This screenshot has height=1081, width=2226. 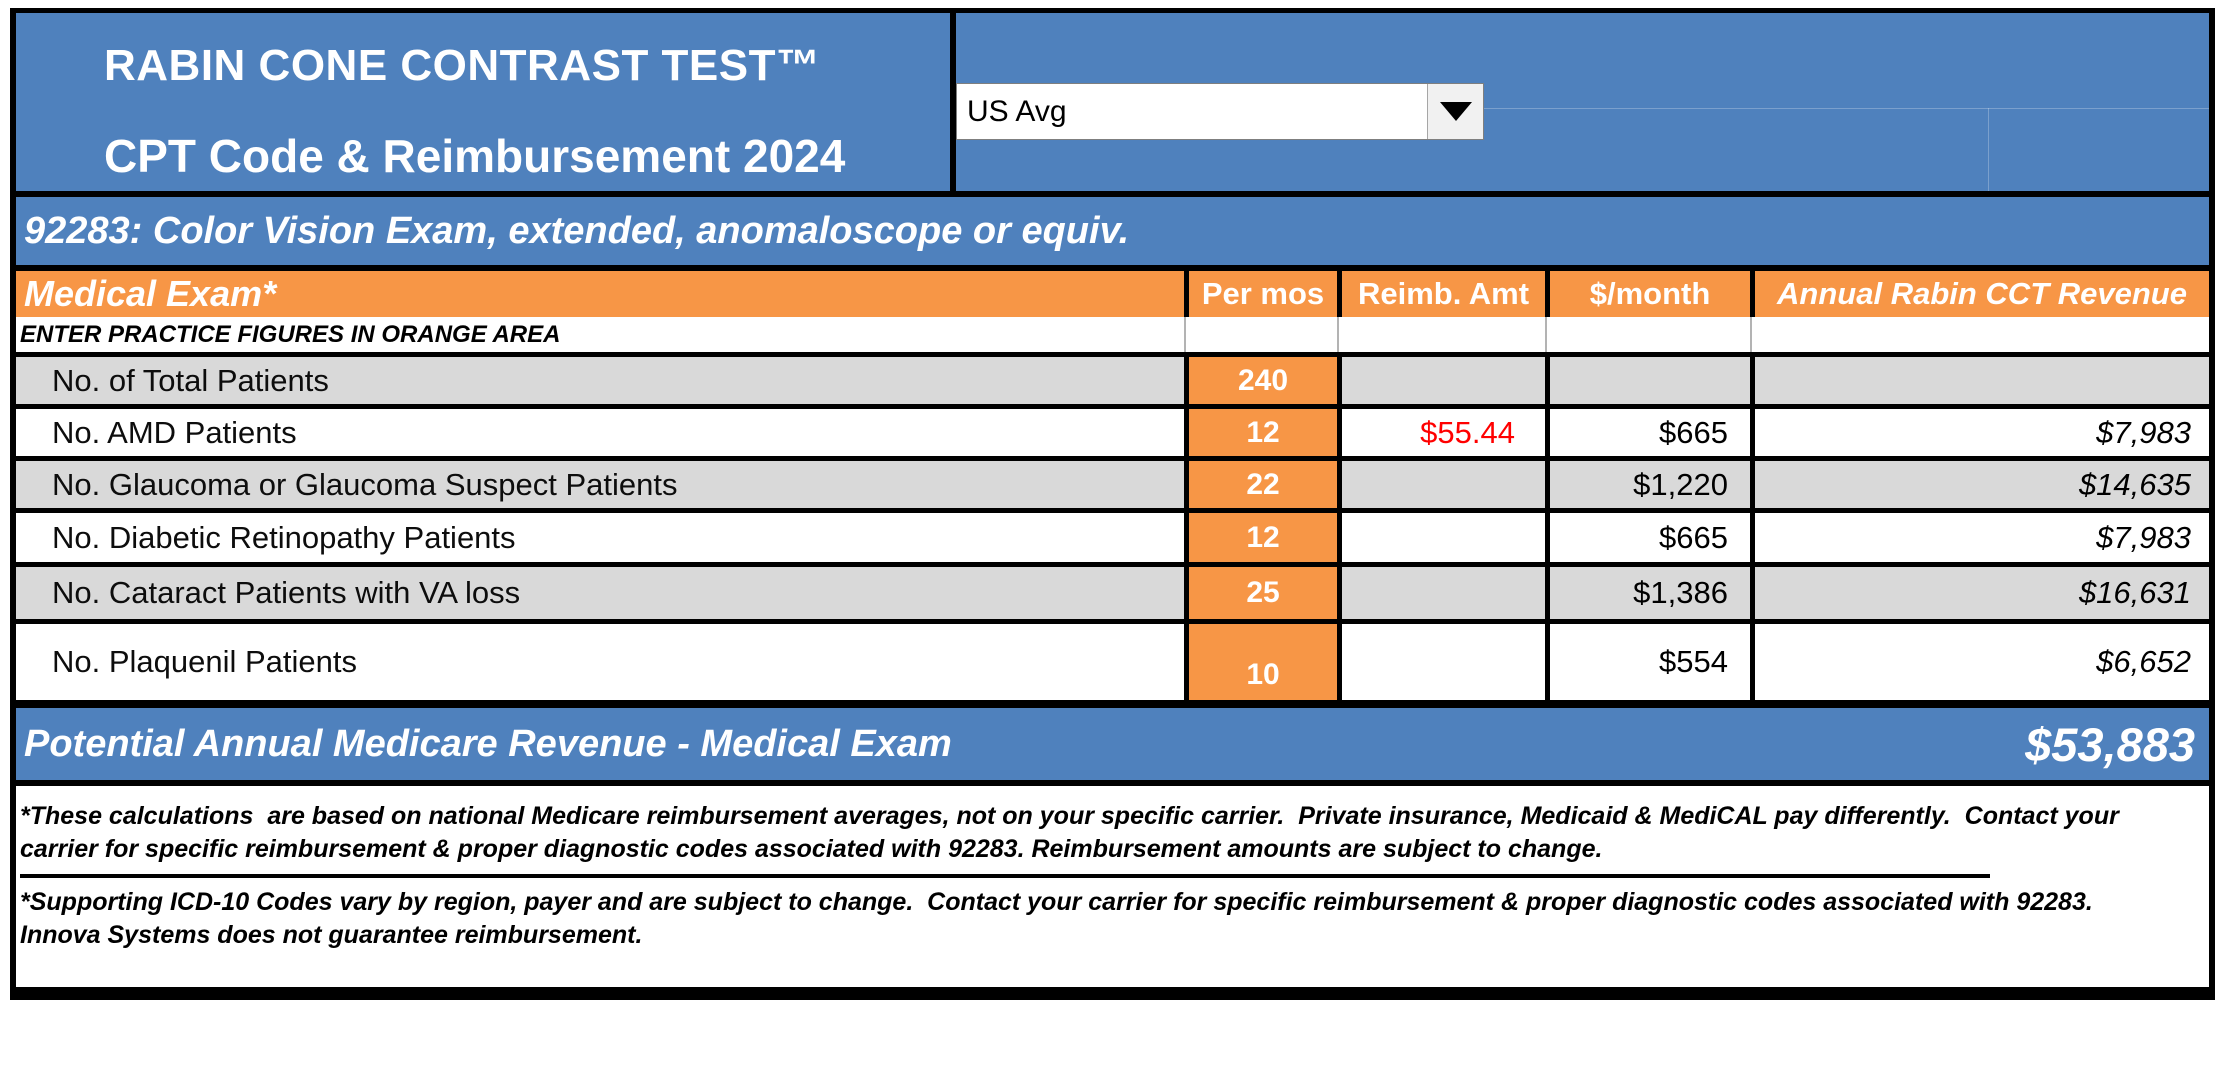 What do you see at coordinates (1260, 662) in the screenshot?
I see `per-mos-input-cell: 10` at bounding box center [1260, 662].